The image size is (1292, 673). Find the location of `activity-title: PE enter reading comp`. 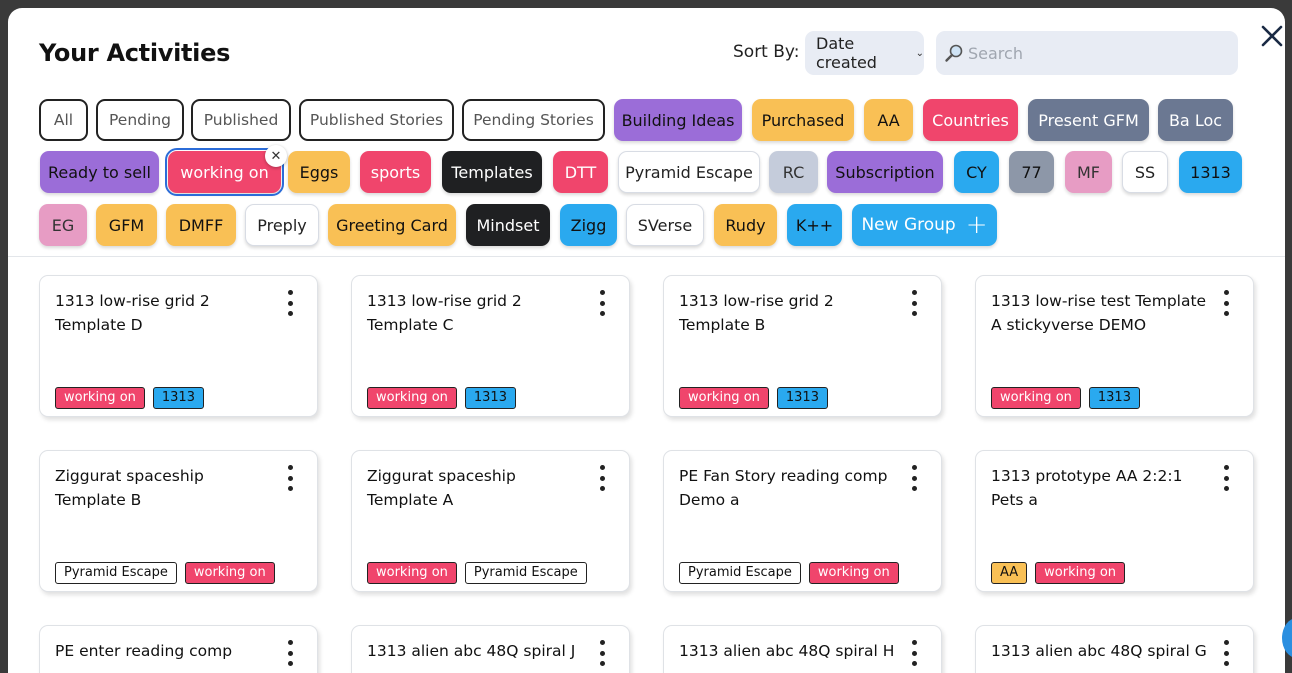

activity-title: PE enter reading comp is located at coordinates (144, 651).